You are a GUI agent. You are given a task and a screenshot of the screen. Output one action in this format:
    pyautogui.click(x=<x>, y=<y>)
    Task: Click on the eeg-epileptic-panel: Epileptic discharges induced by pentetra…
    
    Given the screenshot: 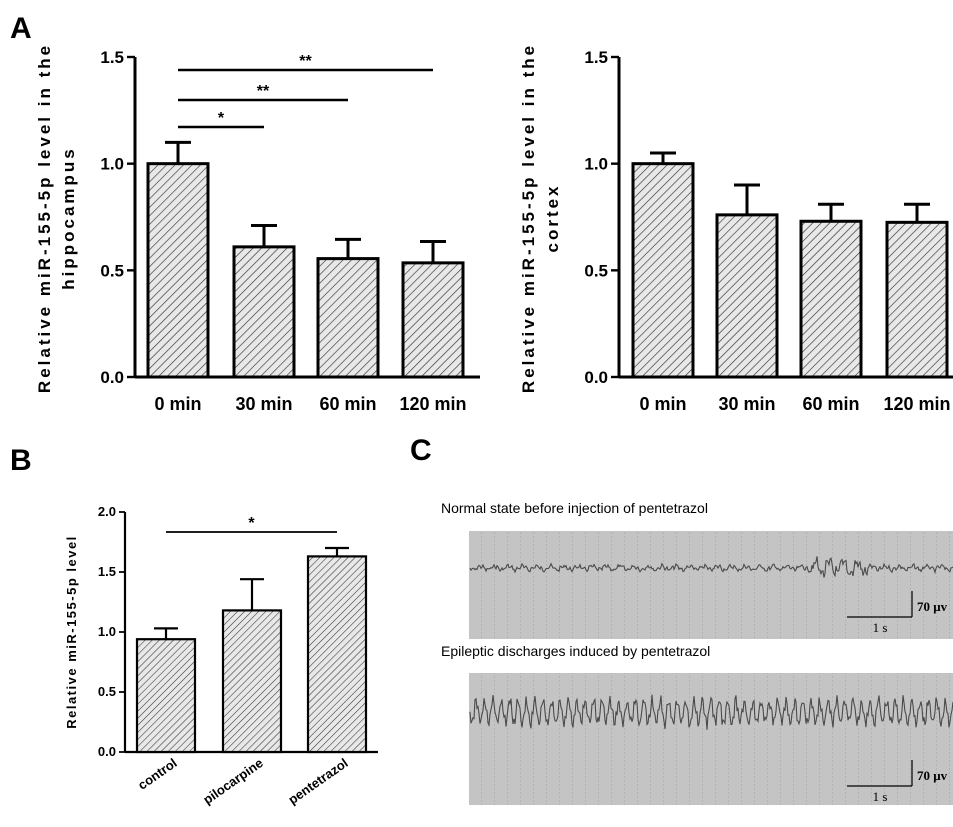 What is the action you would take?
    pyautogui.click(x=697, y=724)
    